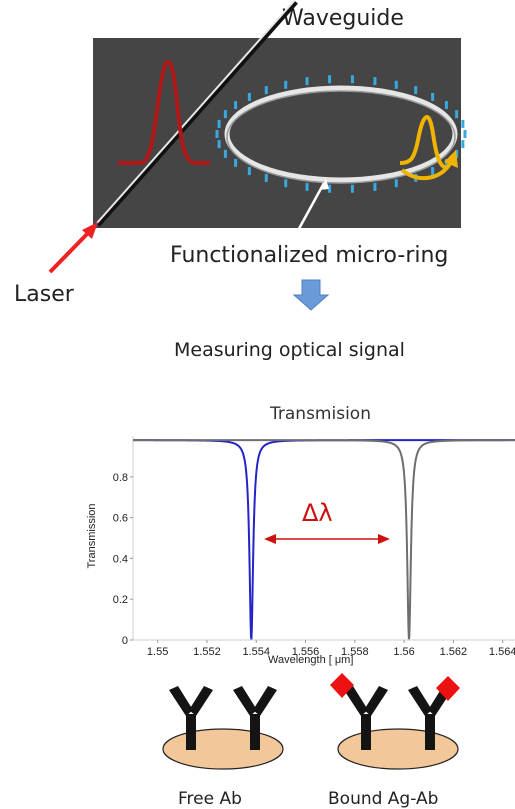 The image size is (515, 809). Describe the element at coordinates (210, 799) in the screenshot. I see `free-ab-label: Free Ab` at that location.